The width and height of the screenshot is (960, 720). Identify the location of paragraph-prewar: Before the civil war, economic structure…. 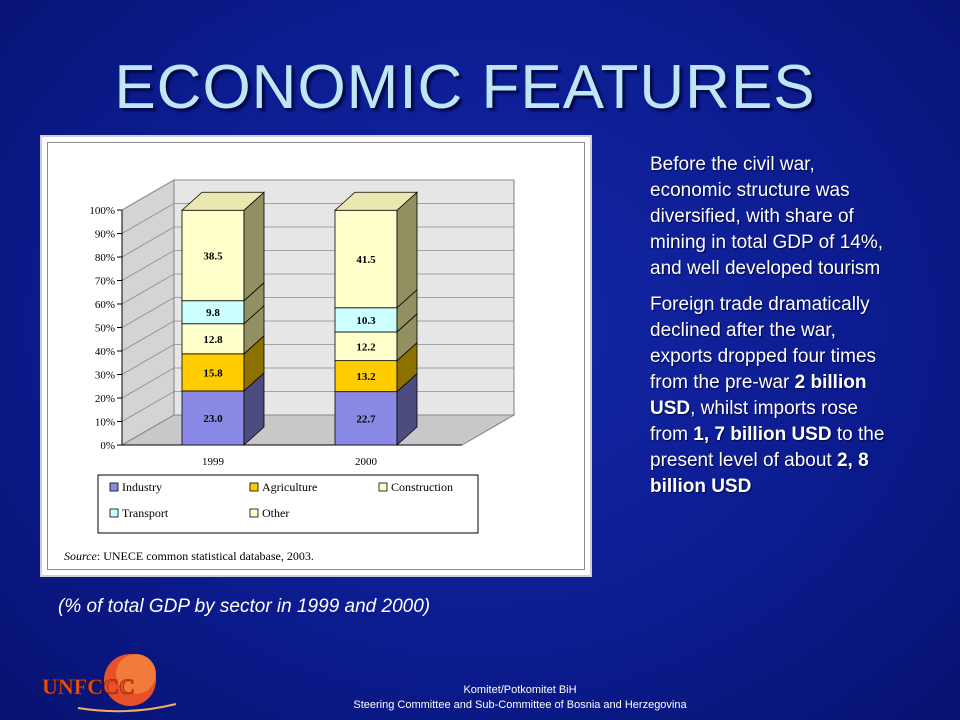
(767, 216).